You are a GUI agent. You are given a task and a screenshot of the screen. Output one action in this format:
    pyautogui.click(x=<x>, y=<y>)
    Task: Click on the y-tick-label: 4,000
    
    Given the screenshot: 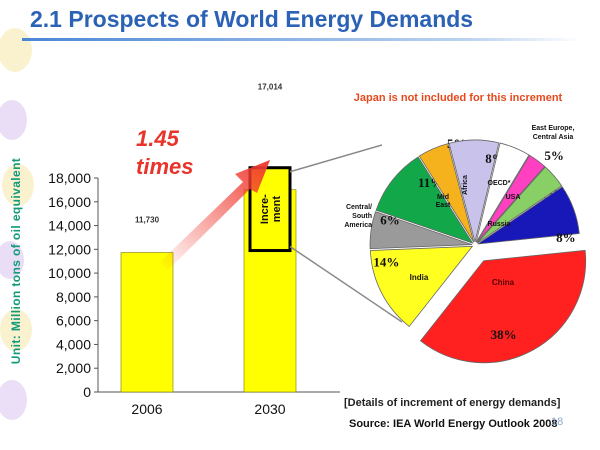 What is the action you would take?
    pyautogui.click(x=73, y=344)
    